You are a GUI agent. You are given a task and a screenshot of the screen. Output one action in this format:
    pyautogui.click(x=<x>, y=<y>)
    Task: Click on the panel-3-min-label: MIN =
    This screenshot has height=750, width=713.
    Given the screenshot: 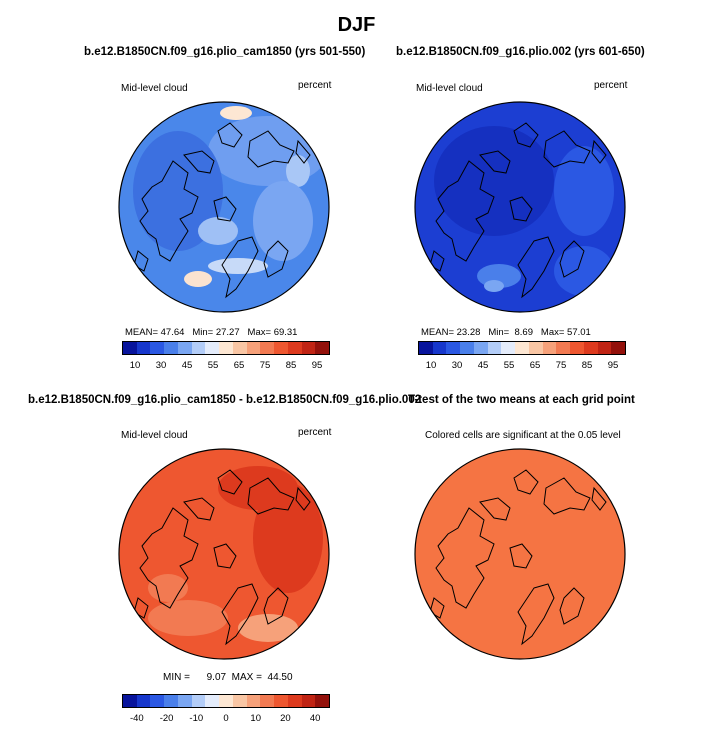 What is the action you would take?
    pyautogui.click(x=176, y=677)
    